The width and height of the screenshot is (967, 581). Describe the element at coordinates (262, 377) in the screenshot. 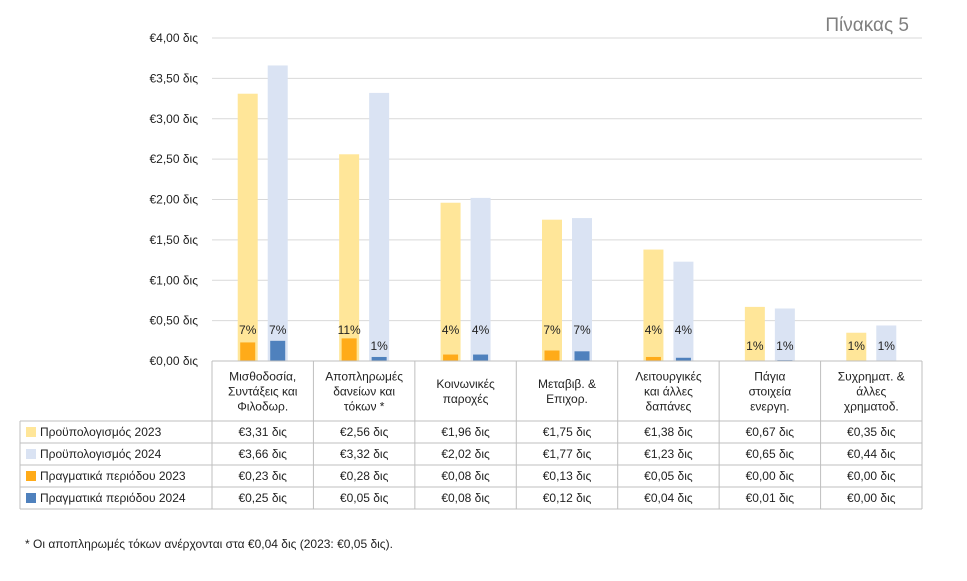

I see `category-label: Μισθοδοσία,` at that location.